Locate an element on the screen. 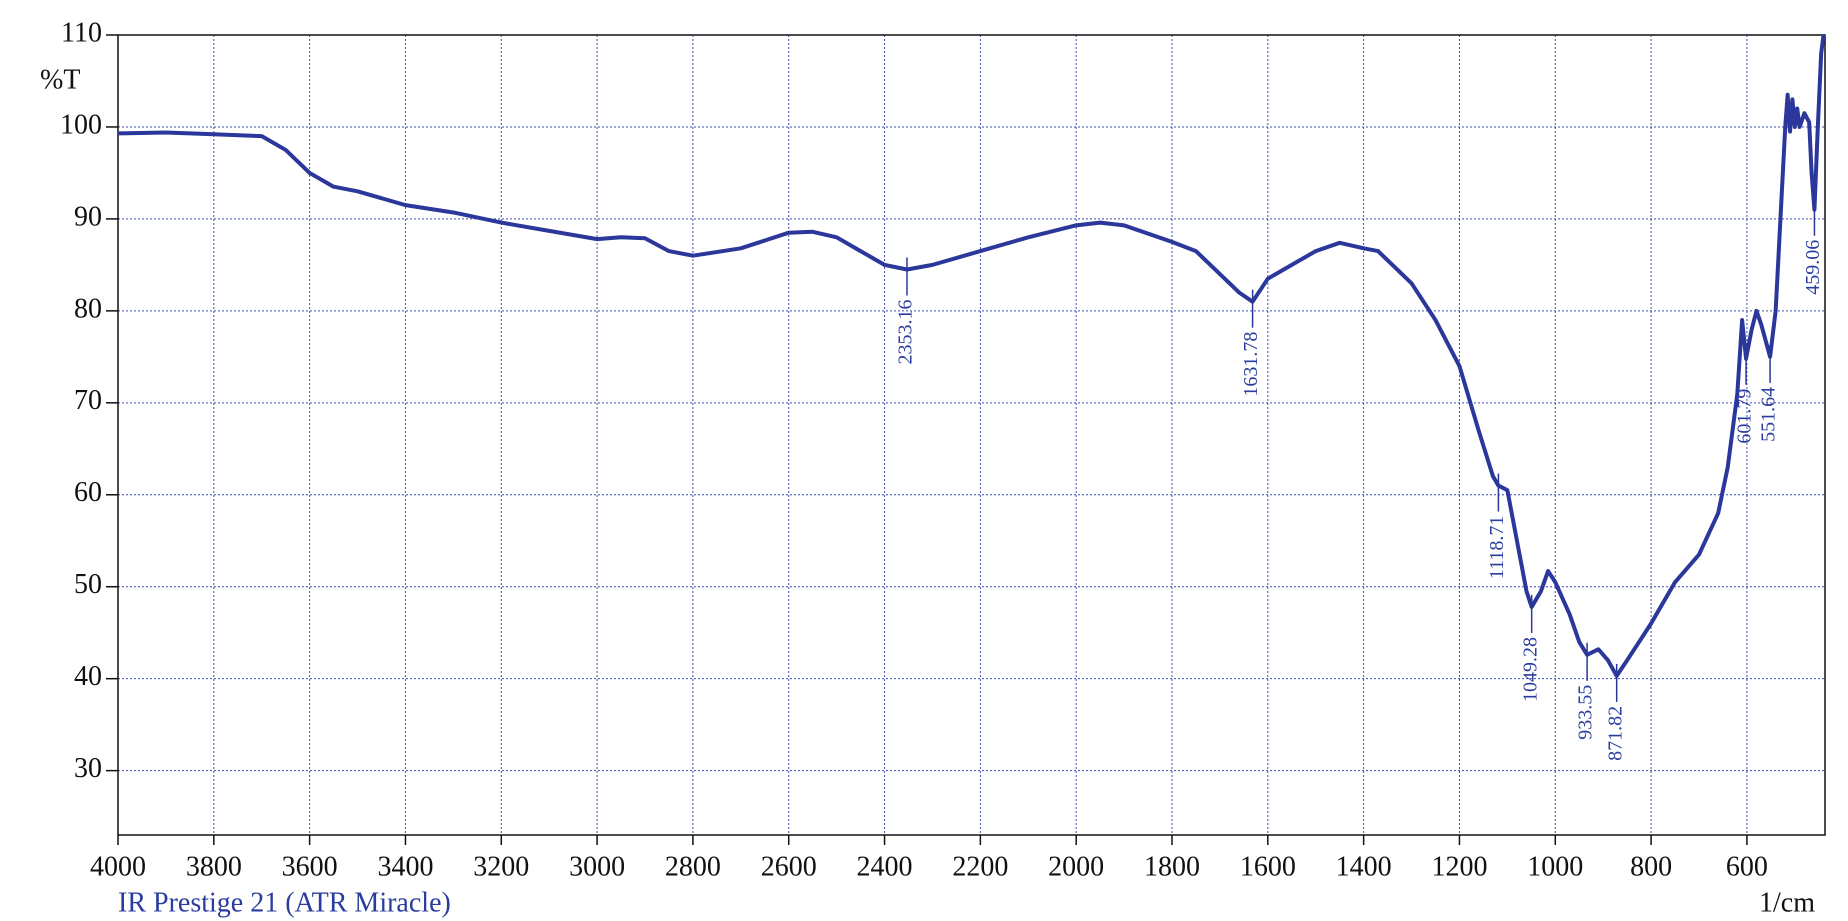  x-tick-label: 3400 is located at coordinates (405, 866).